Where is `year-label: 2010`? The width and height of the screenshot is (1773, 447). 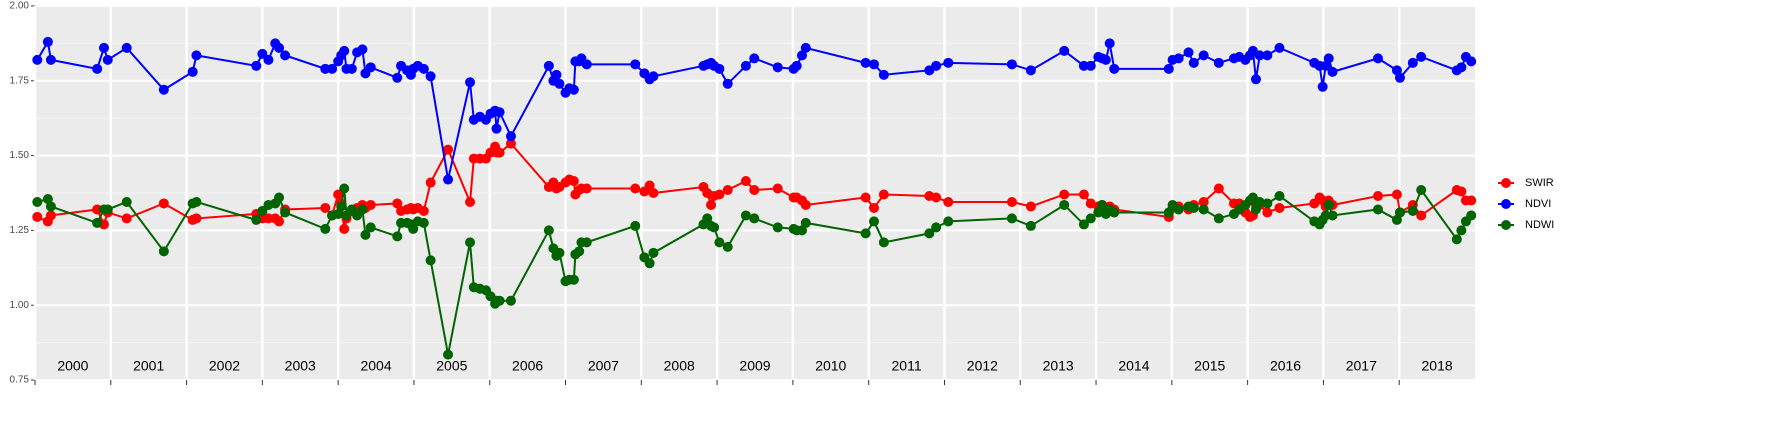
year-label: 2010 is located at coordinates (830, 366).